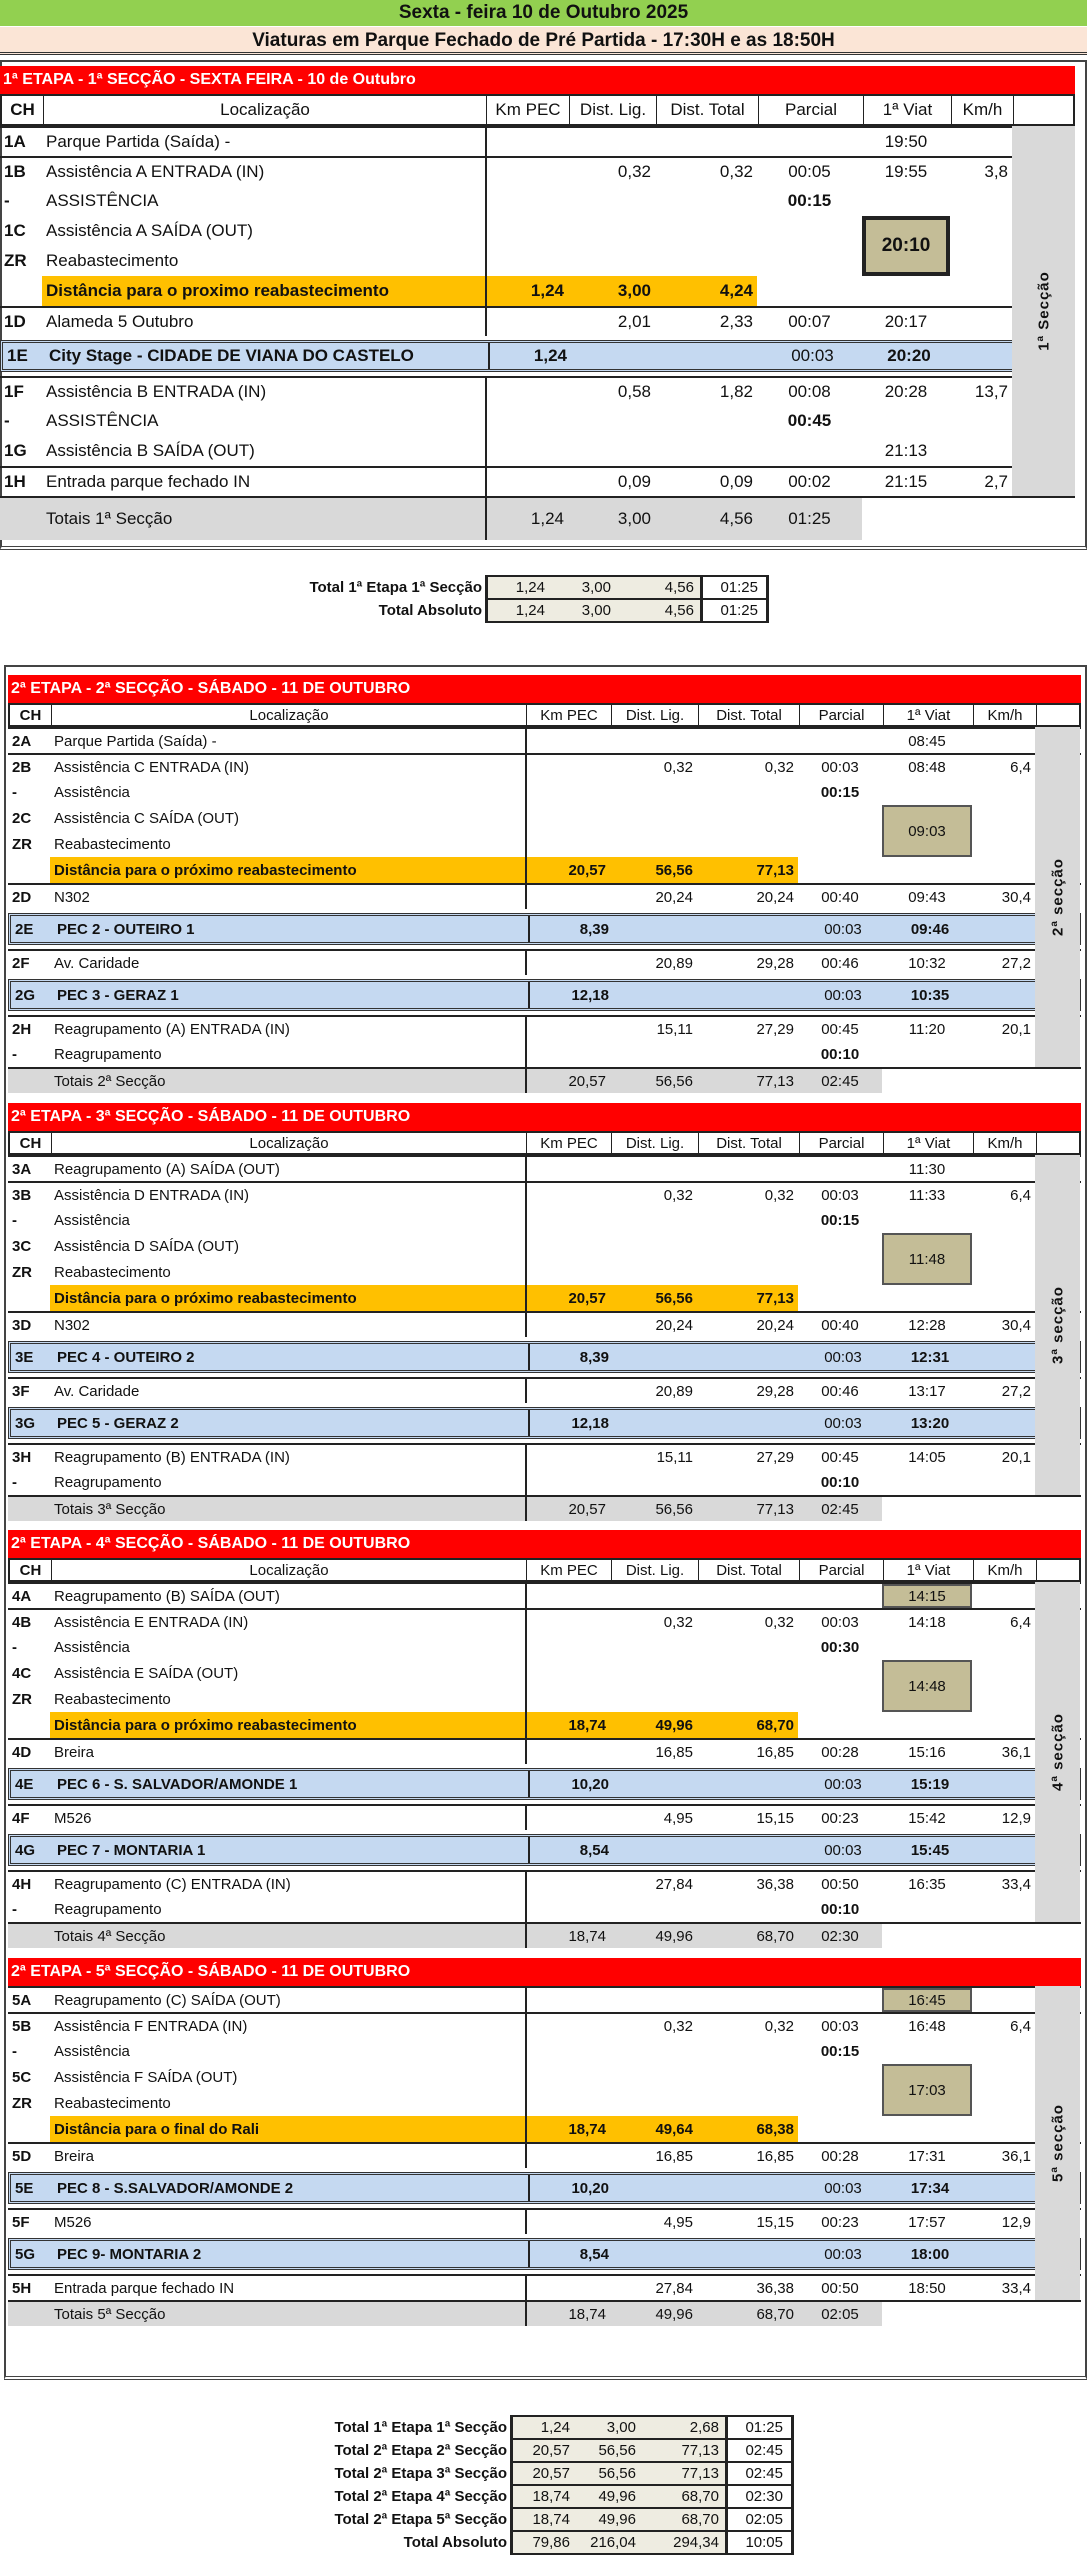  Describe the element at coordinates (131, 1850) in the screenshot. I see `cell-loc: PEC 7 - MONTARIA 1` at that location.